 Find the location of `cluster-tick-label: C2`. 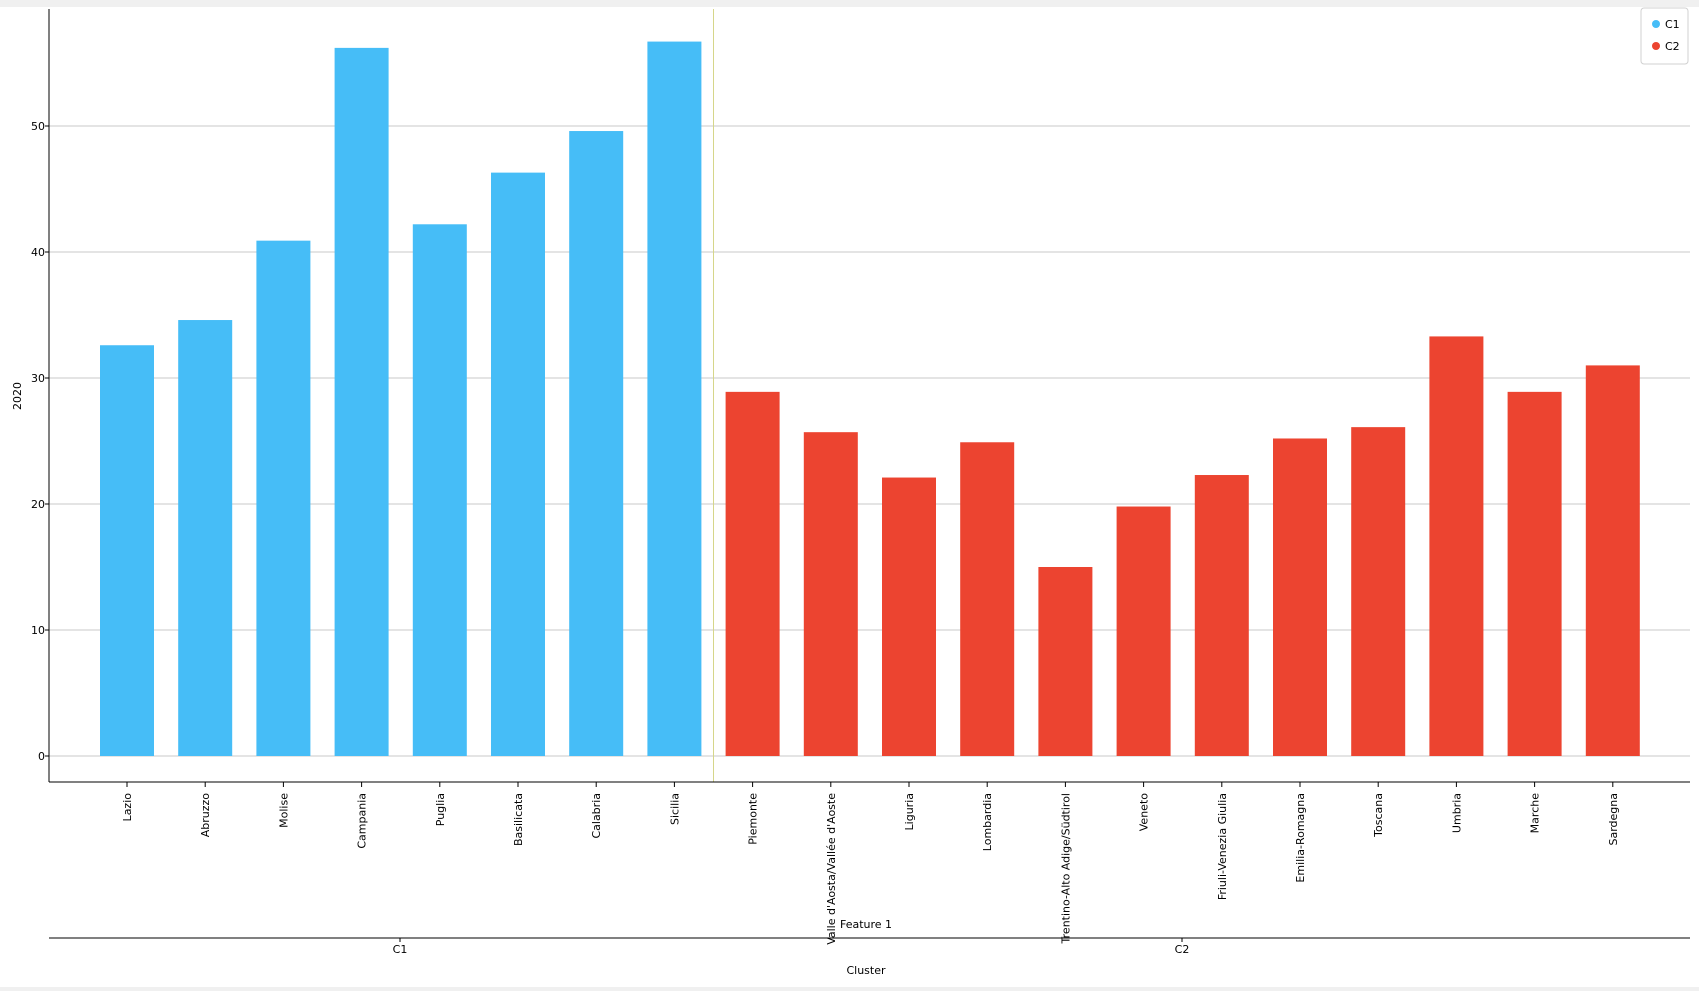

cluster-tick-label: C2 is located at coordinates (1182, 949).